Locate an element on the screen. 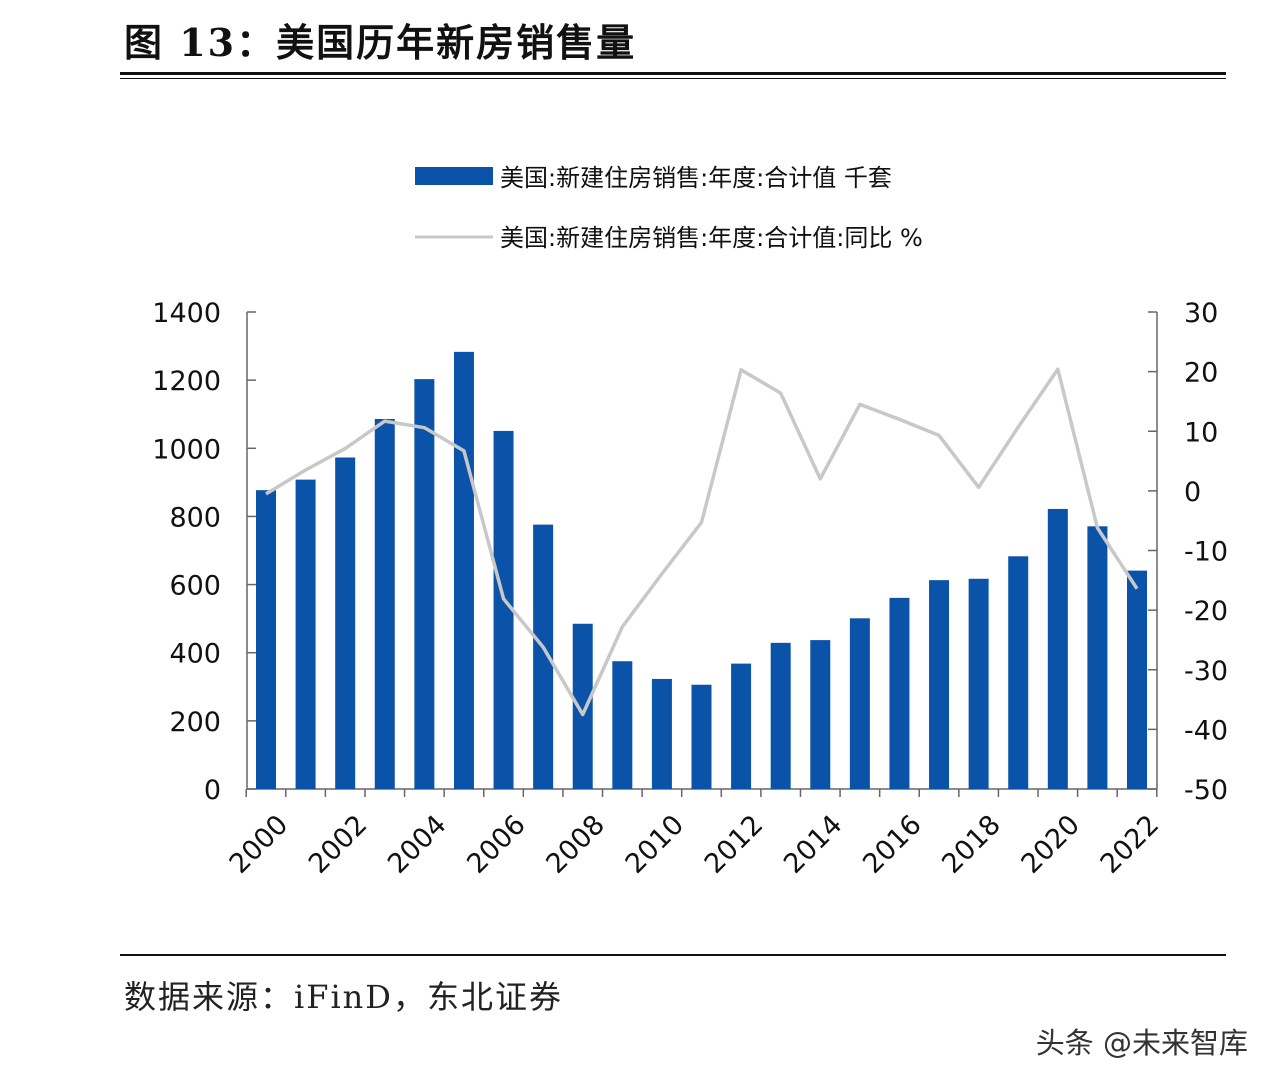  legend-label-bar: 美国:新建住房销售:年度:合计值 千套 is located at coordinates (696, 178).